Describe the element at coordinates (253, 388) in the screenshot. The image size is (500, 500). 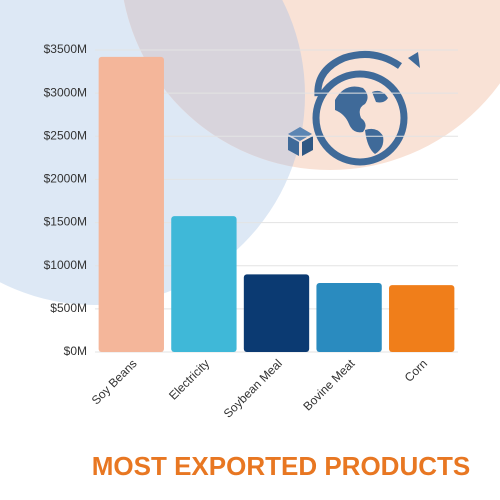
I see `x-tick-label: Soybean Meal` at that location.